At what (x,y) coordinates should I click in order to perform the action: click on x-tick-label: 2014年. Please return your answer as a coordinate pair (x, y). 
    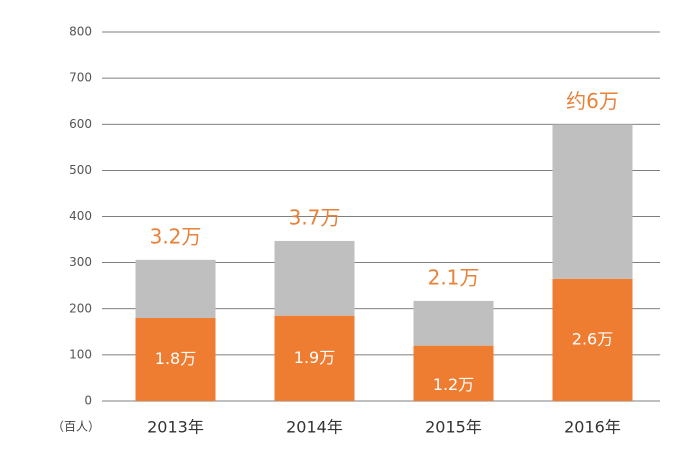
    Looking at the image, I should click on (314, 427).